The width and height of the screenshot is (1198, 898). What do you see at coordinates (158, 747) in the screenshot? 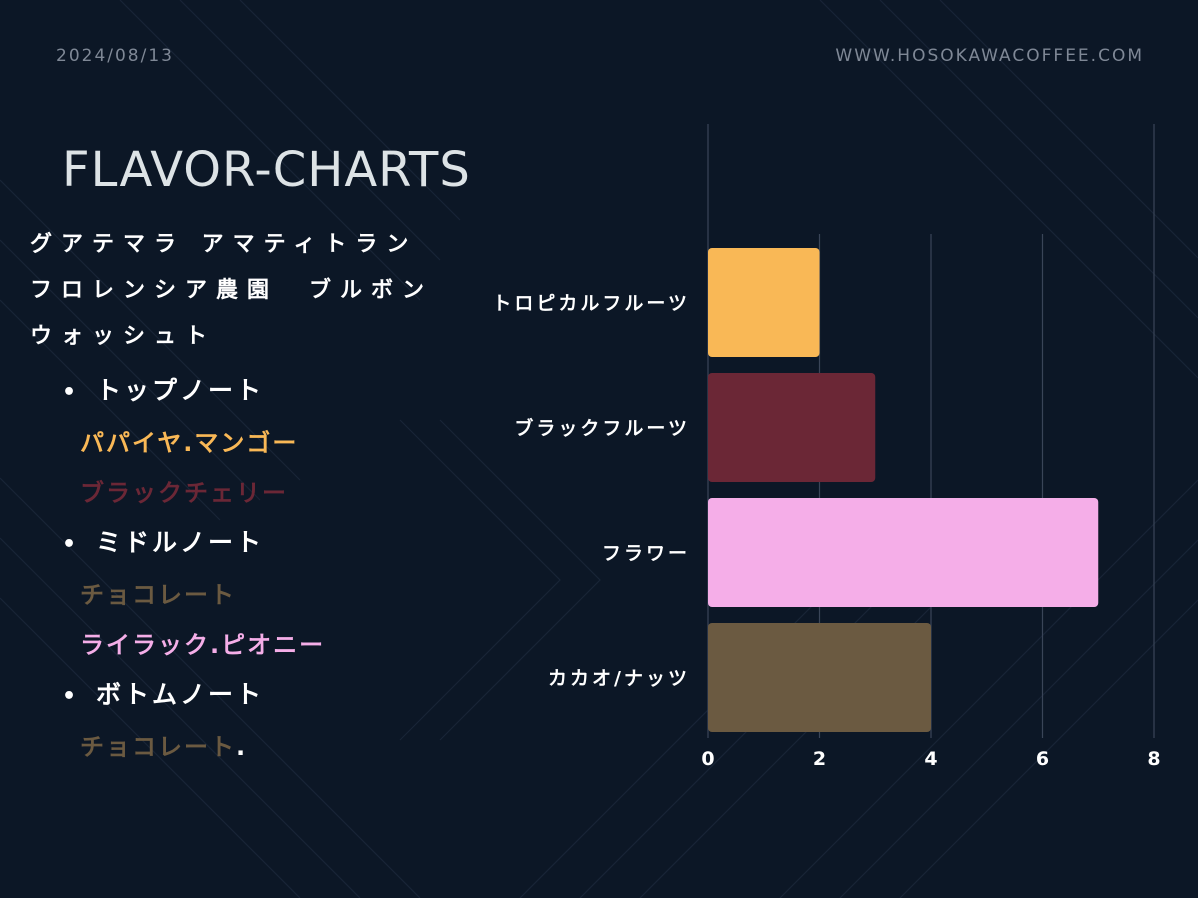
I see `bottom-note-item-1-text: チョコレート` at bounding box center [158, 747].